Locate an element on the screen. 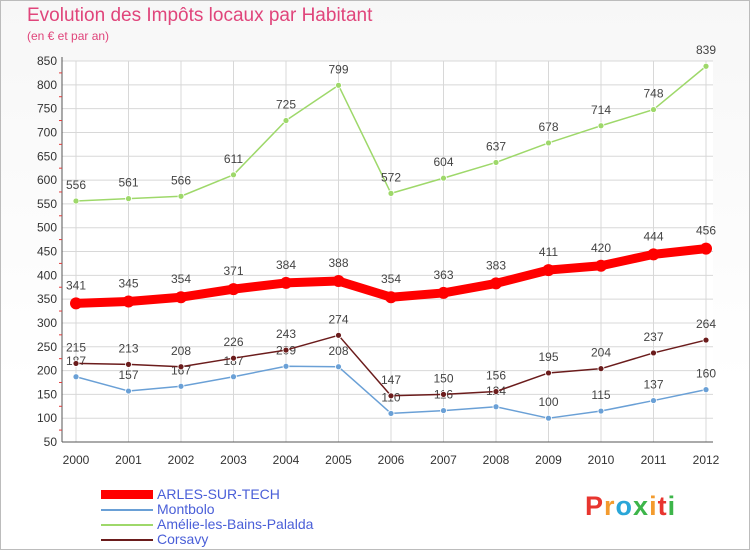 The height and width of the screenshot is (550, 750). data-label: 274 is located at coordinates (338, 319).